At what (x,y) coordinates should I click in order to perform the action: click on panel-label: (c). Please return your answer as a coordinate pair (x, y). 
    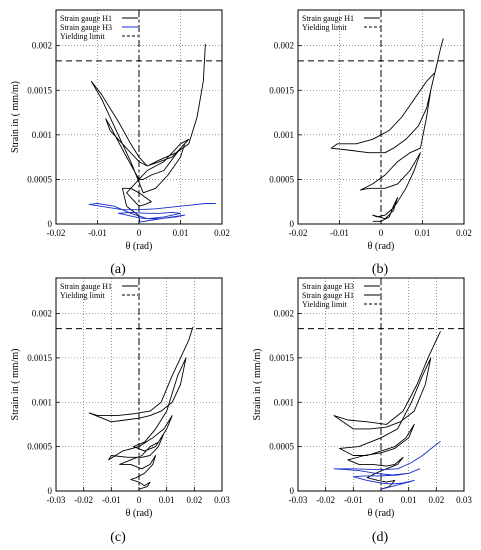
    Looking at the image, I should click on (118, 537).